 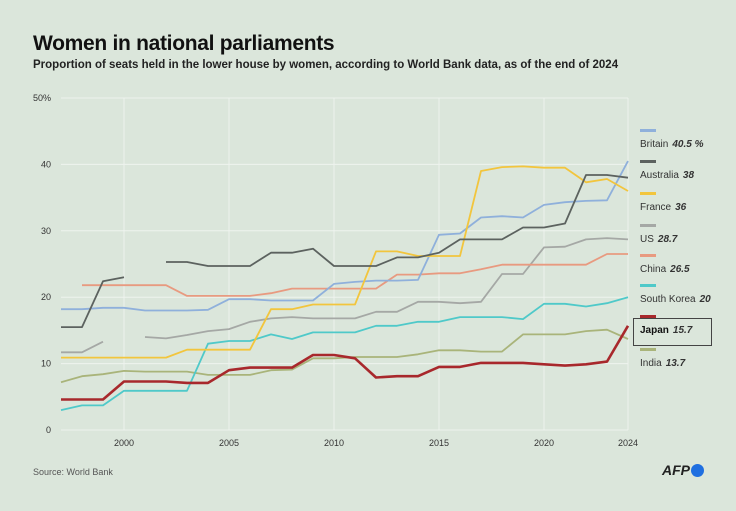 What do you see at coordinates (659, 175) in the screenshot?
I see `legend-label: Australia` at bounding box center [659, 175].